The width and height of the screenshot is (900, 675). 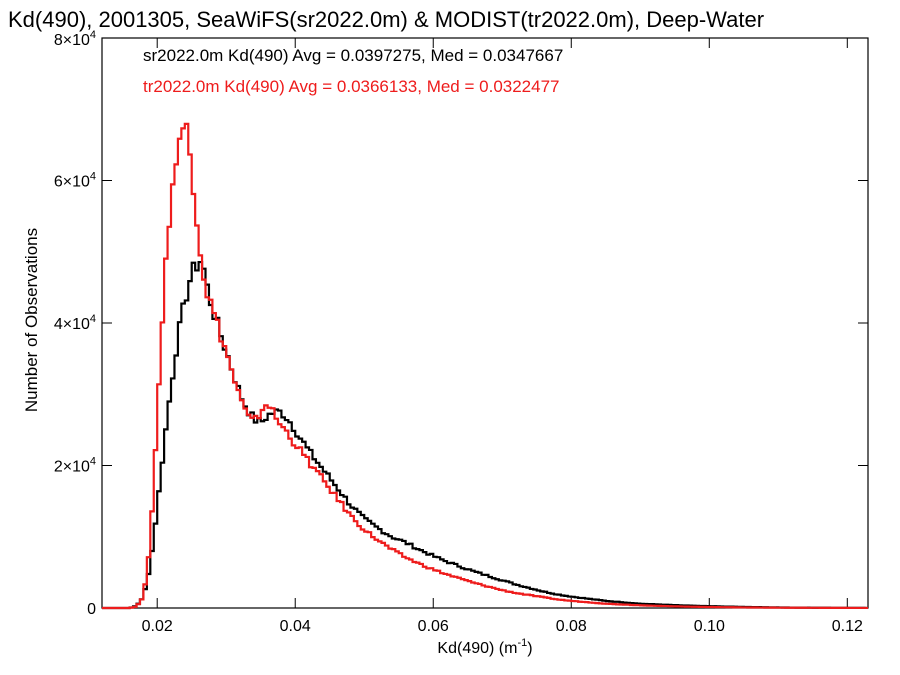 What do you see at coordinates (484, 647) in the screenshot?
I see `x-axis-label: Kd(490) (m-1)` at bounding box center [484, 647].